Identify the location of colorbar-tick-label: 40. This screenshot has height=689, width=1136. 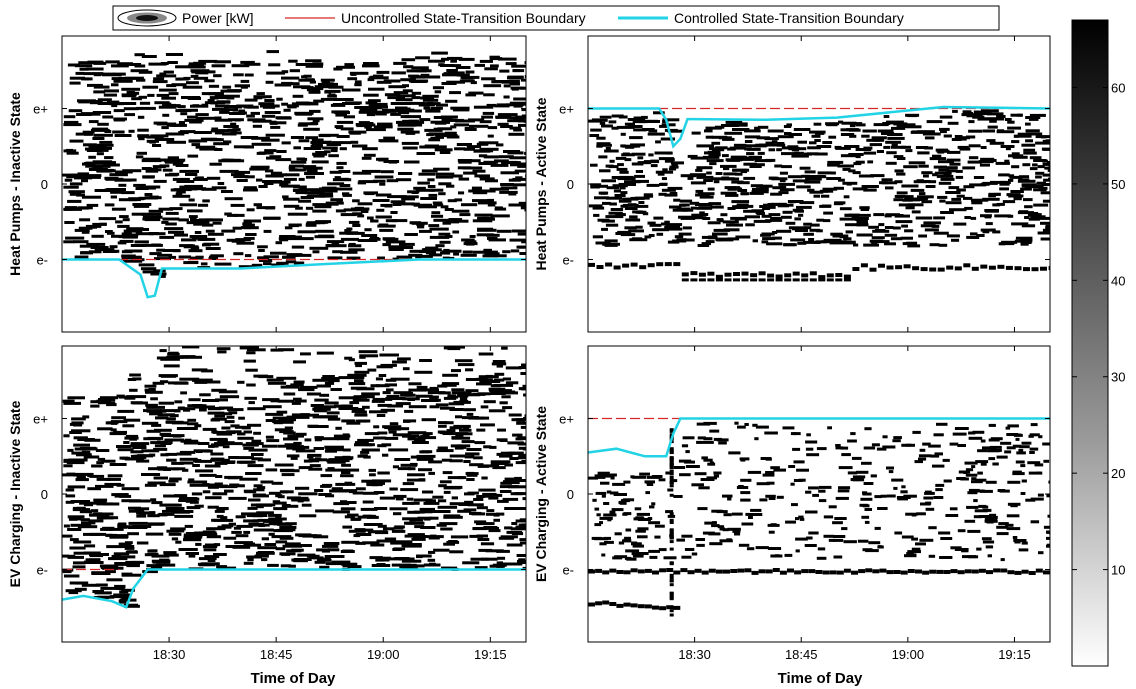
(1118, 280).